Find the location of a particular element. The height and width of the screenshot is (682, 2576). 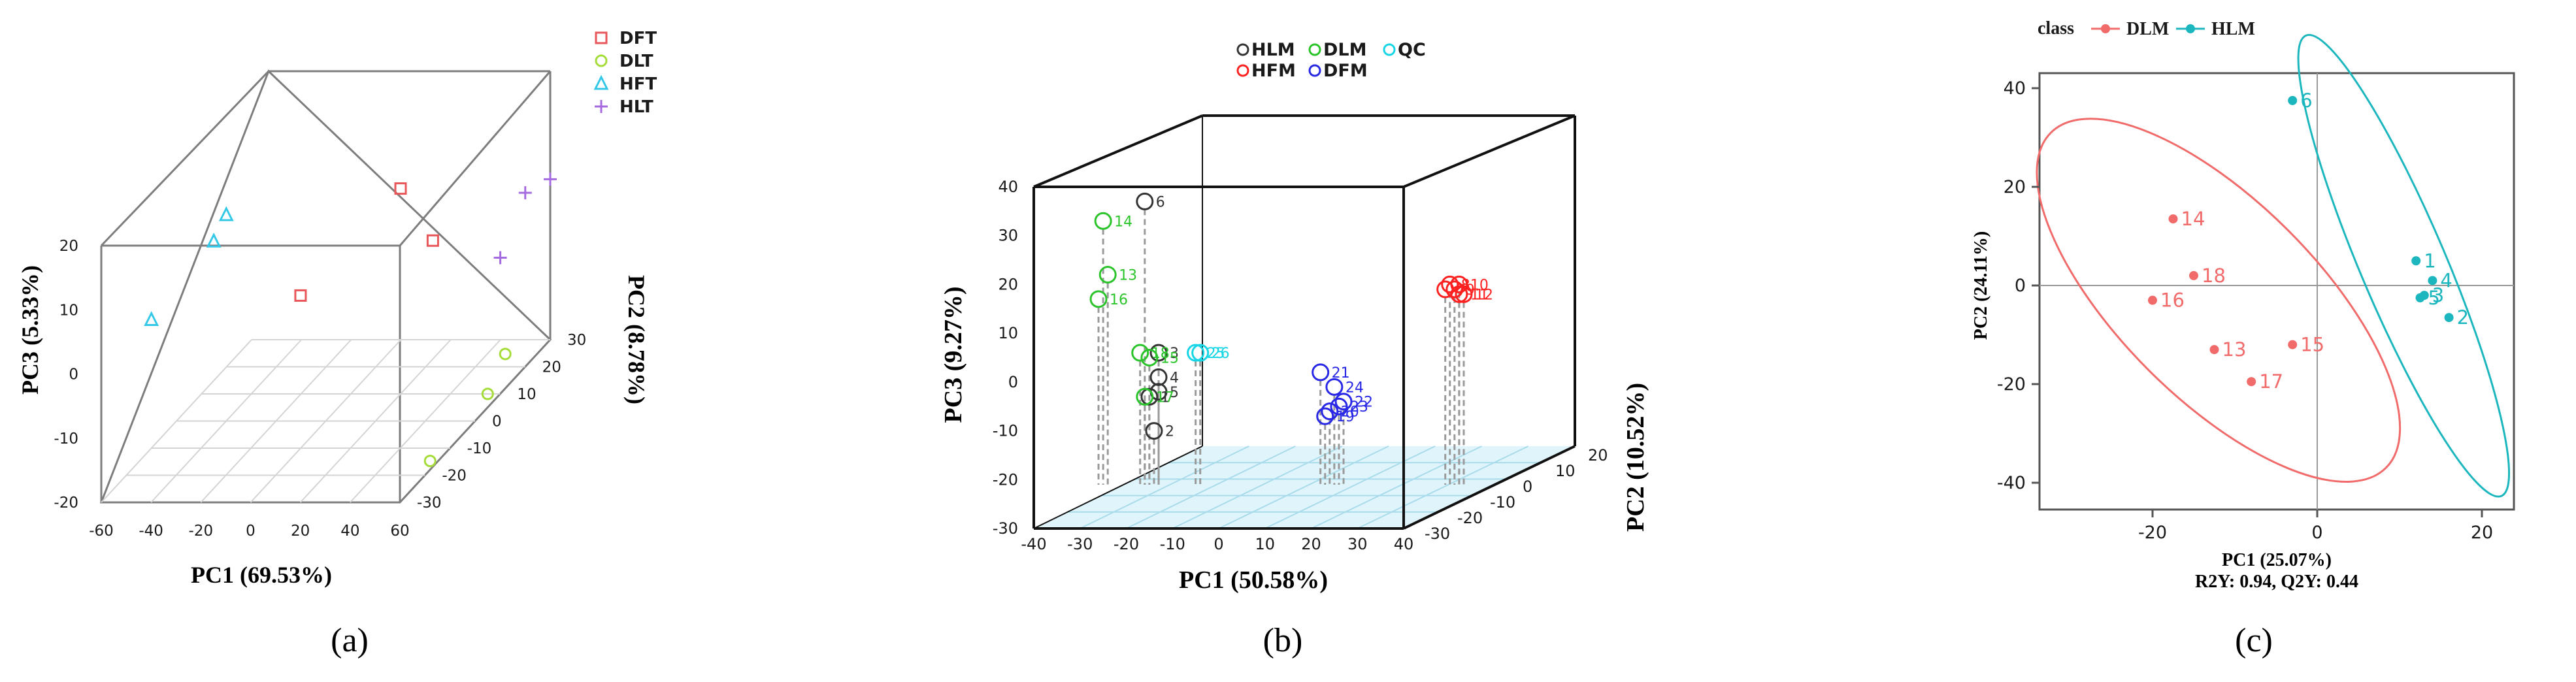

panel-b-point-label: 19 is located at coordinates (1345, 417).